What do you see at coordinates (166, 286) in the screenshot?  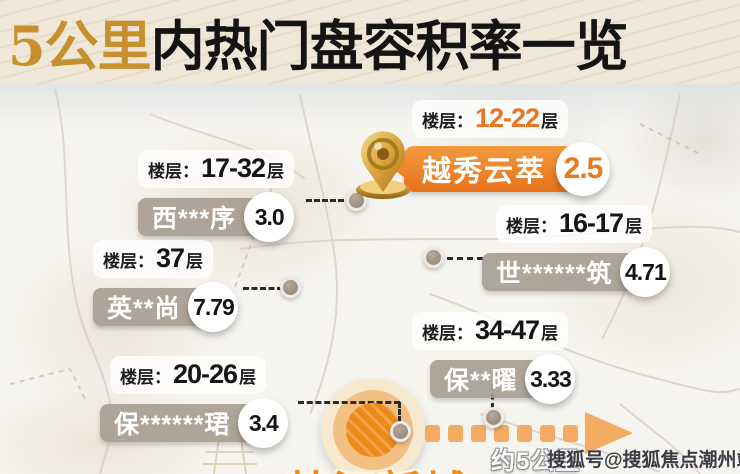 I see `poi-ying-shang: 楼层： 37 层 英**尚 7.79` at bounding box center [166, 286].